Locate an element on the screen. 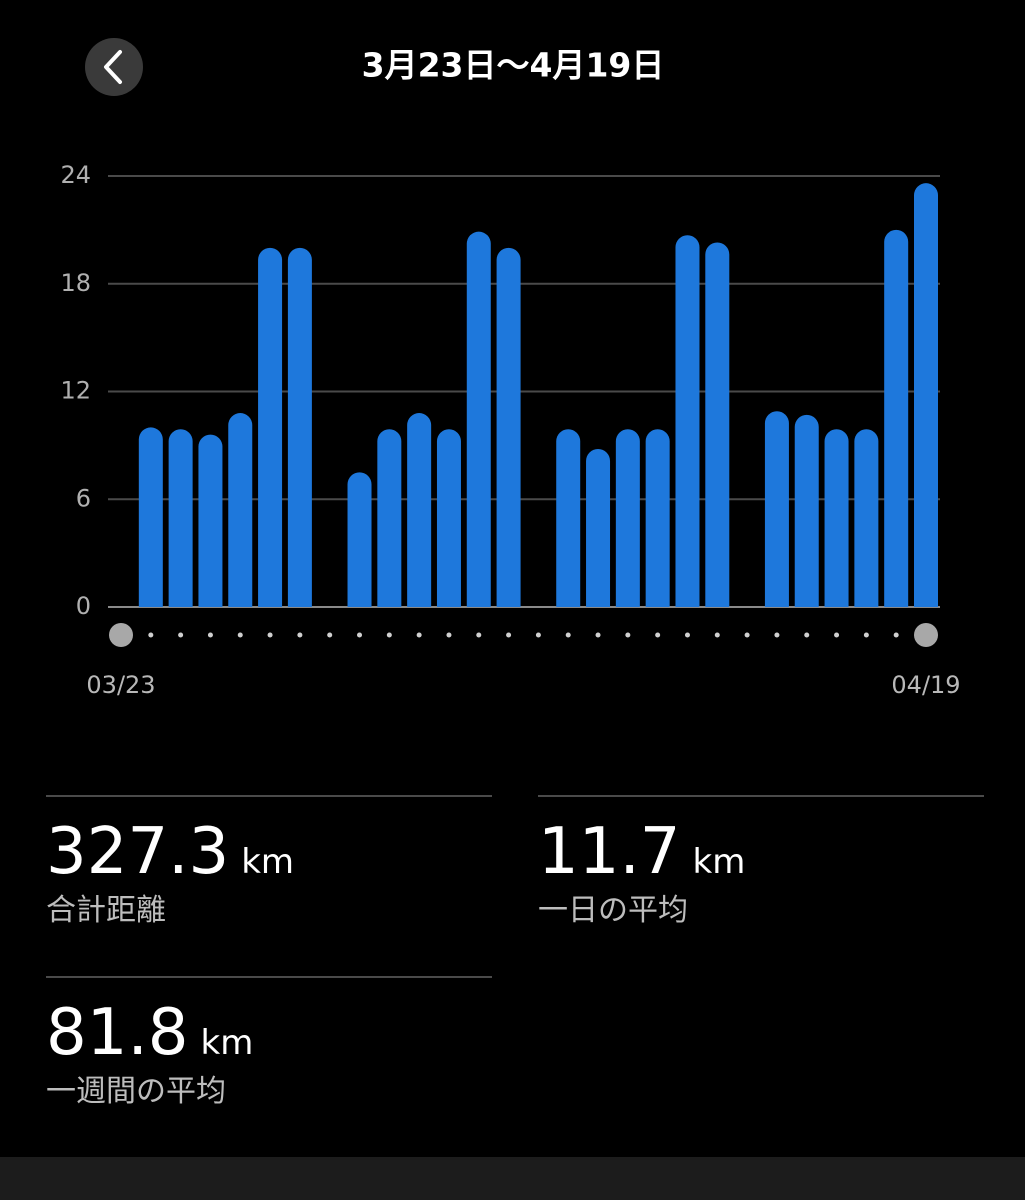 The width and height of the screenshot is (1025, 1200). y-tick-label: 24 is located at coordinates (75, 175).